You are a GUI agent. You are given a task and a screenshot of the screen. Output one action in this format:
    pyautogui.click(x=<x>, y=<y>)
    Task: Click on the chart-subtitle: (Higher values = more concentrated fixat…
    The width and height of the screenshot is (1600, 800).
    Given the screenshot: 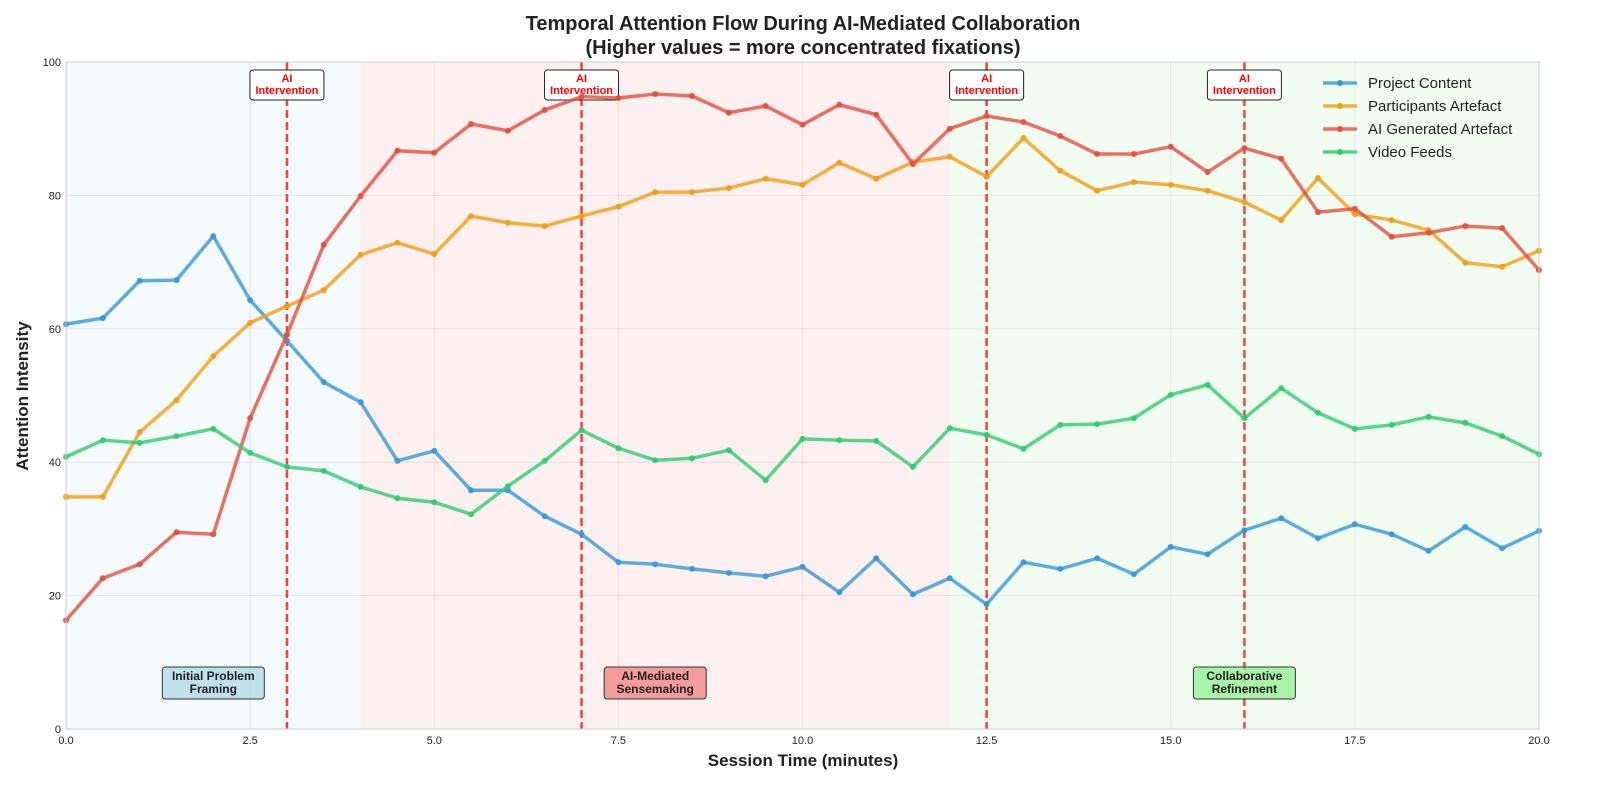 What is the action you would take?
    pyautogui.click(x=802, y=48)
    